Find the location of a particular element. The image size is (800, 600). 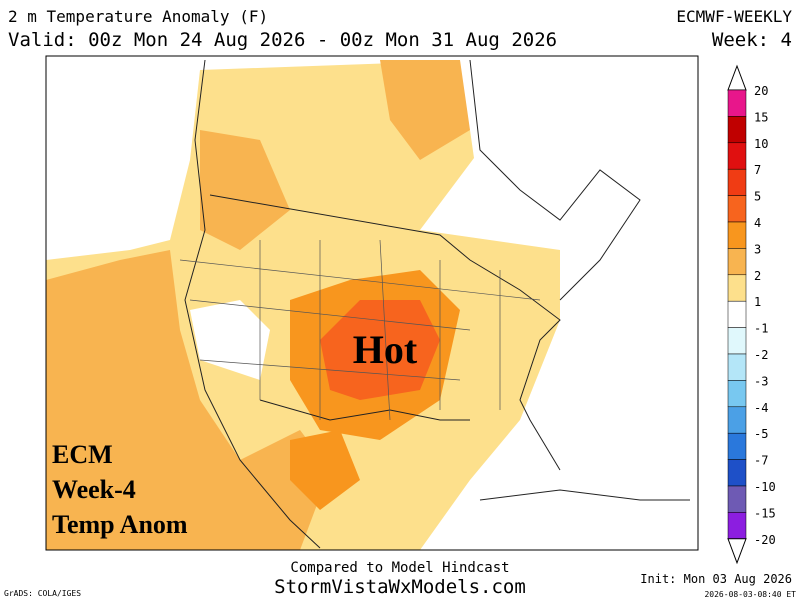

title: 2 m Temperature Anomaly (F) is located at coordinates (138, 16).